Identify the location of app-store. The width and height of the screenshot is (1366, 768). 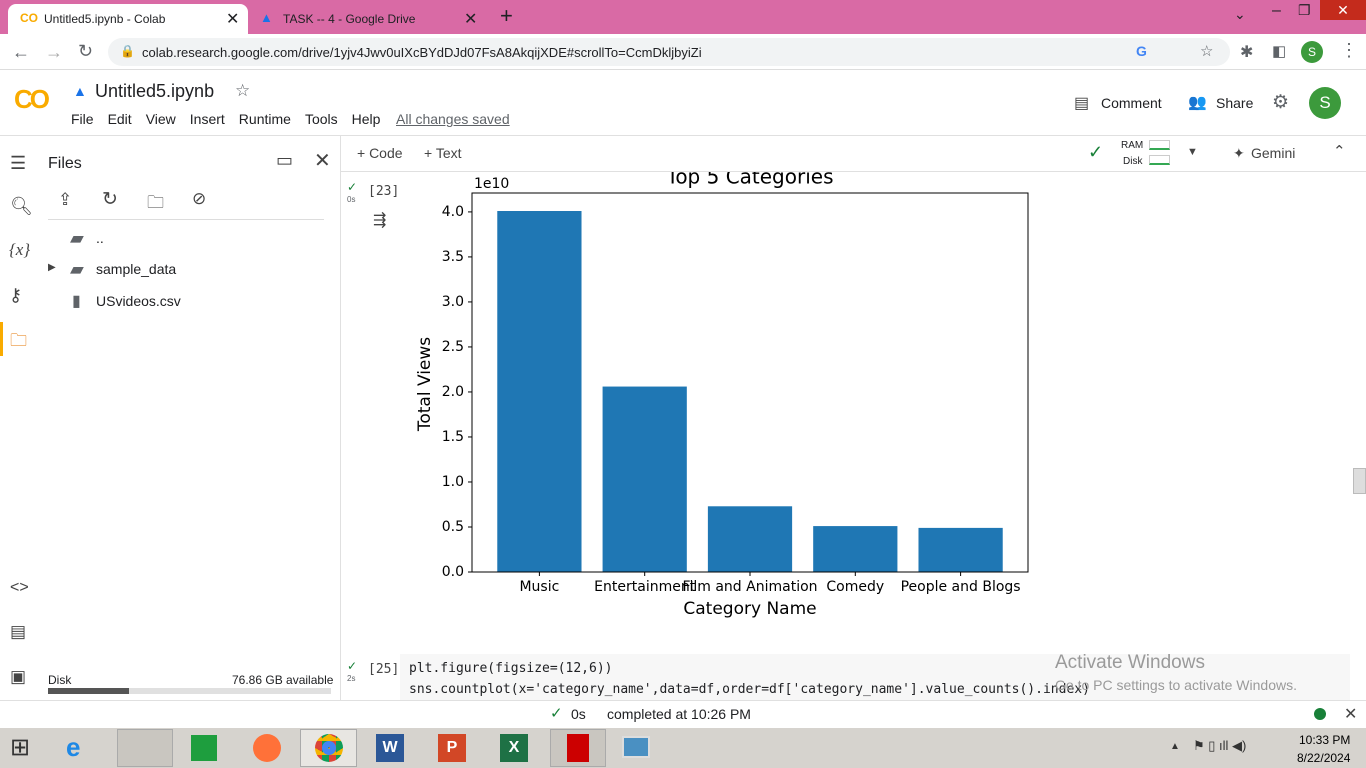
(204, 748).